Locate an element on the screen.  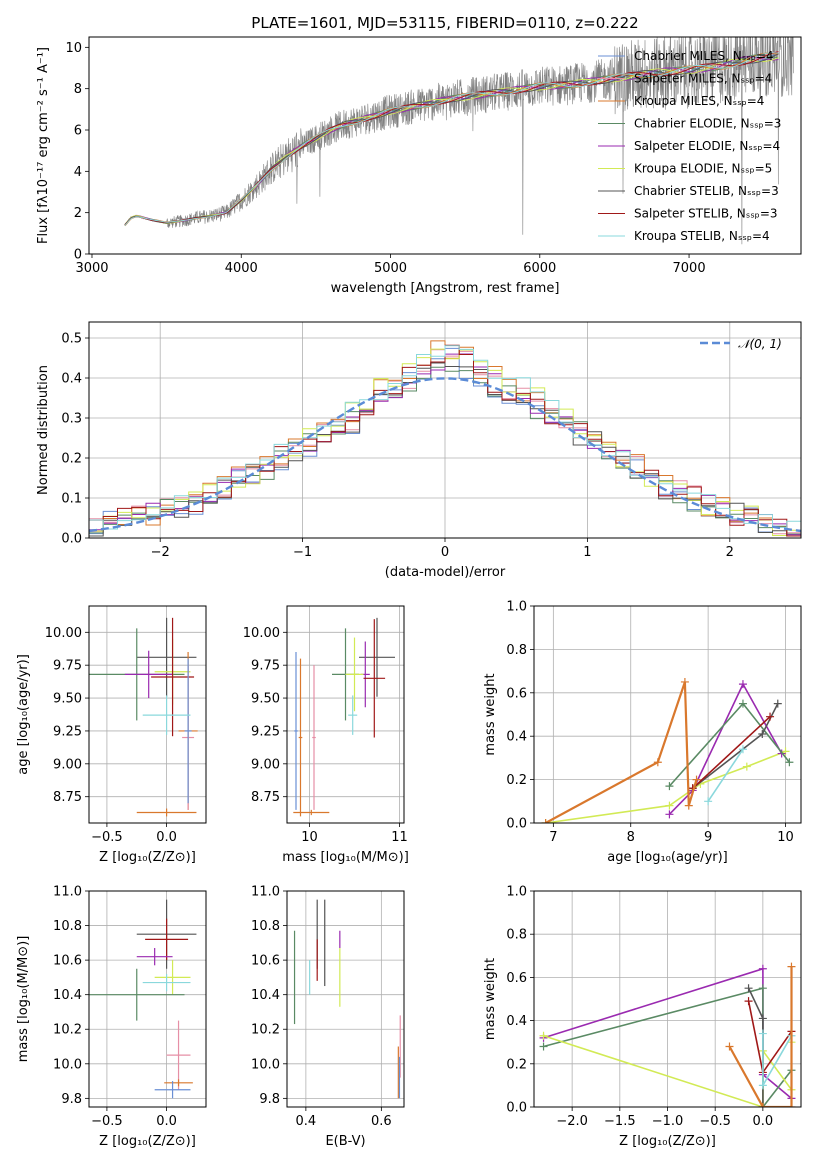
x-tick-label: 7 is located at coordinates (553, 837).